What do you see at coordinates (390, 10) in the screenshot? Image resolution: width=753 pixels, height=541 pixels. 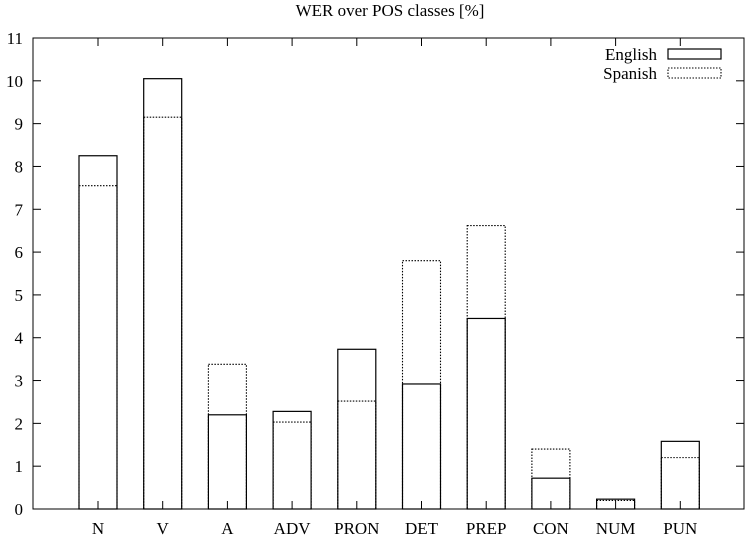 I see `chart-title: WER over POS classes [%]` at bounding box center [390, 10].